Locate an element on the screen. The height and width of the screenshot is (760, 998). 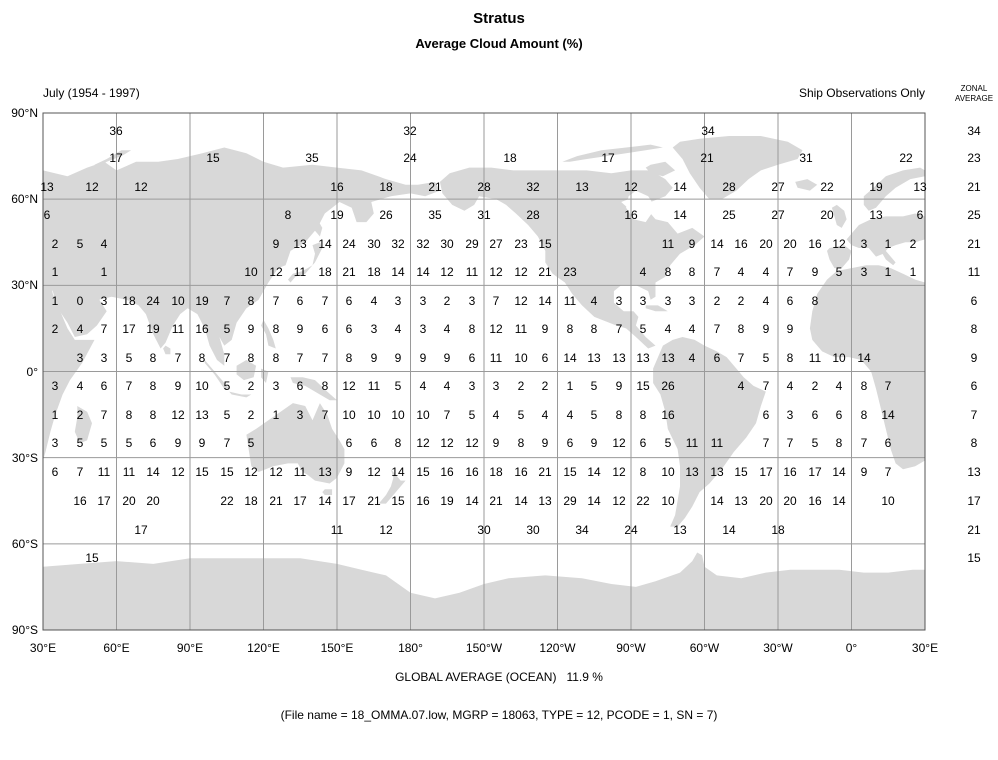
grid-cell-value: 30 is located at coordinates (533, 530).